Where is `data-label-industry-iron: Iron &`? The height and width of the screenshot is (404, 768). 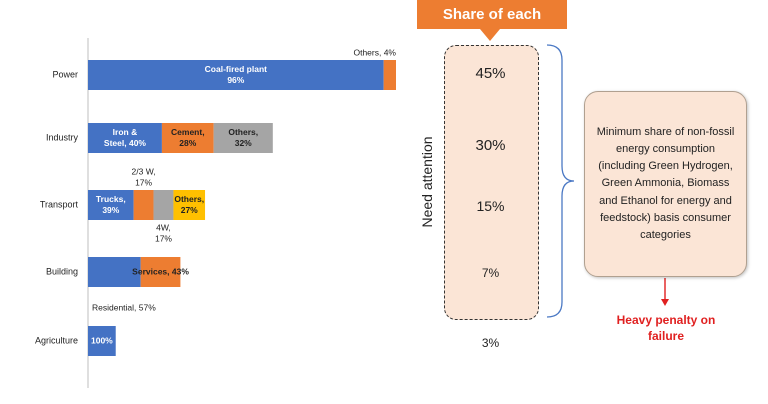
data-label-industry-iron: Iron & is located at coordinates (125, 132).